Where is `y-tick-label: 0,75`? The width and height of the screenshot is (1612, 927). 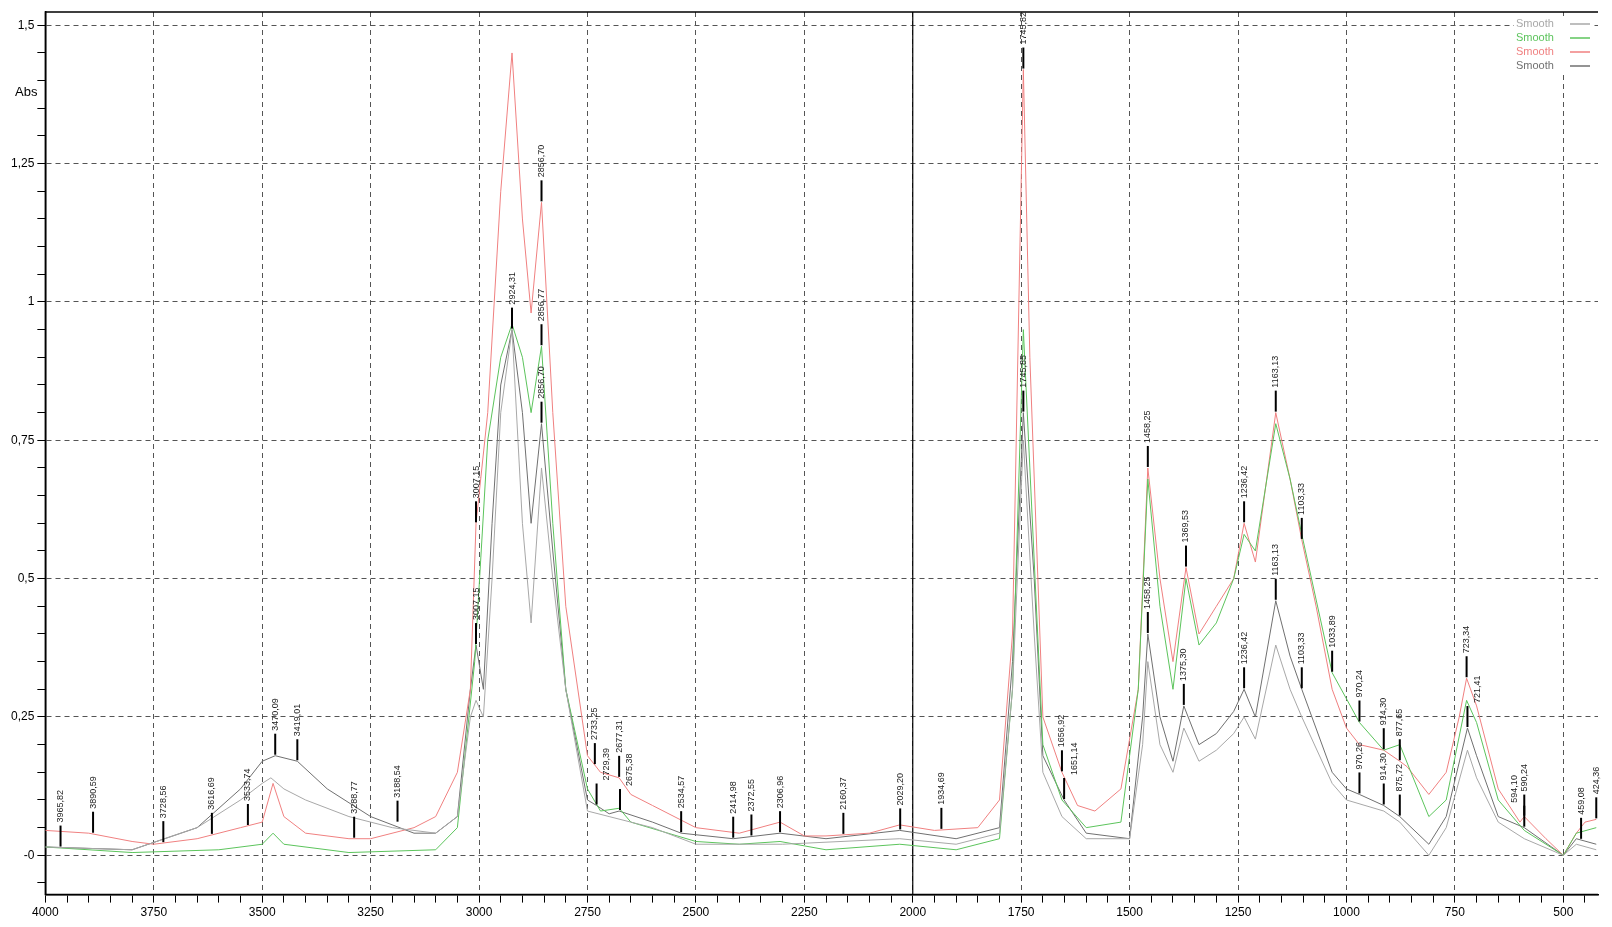 y-tick-label: 0,75 is located at coordinates (23, 439).